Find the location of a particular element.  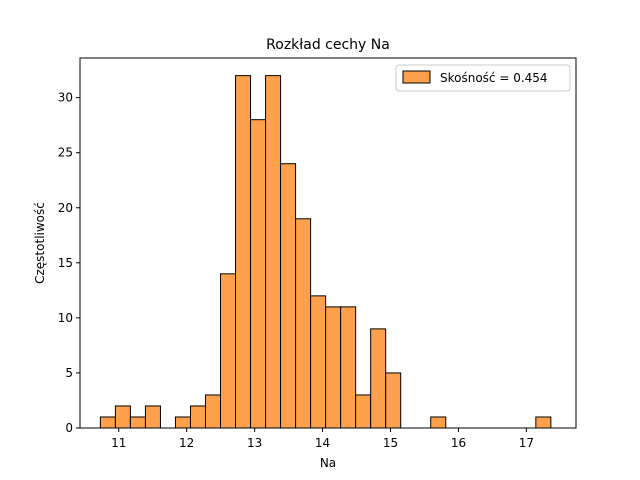

x-tick-label: 16 is located at coordinates (458, 443).